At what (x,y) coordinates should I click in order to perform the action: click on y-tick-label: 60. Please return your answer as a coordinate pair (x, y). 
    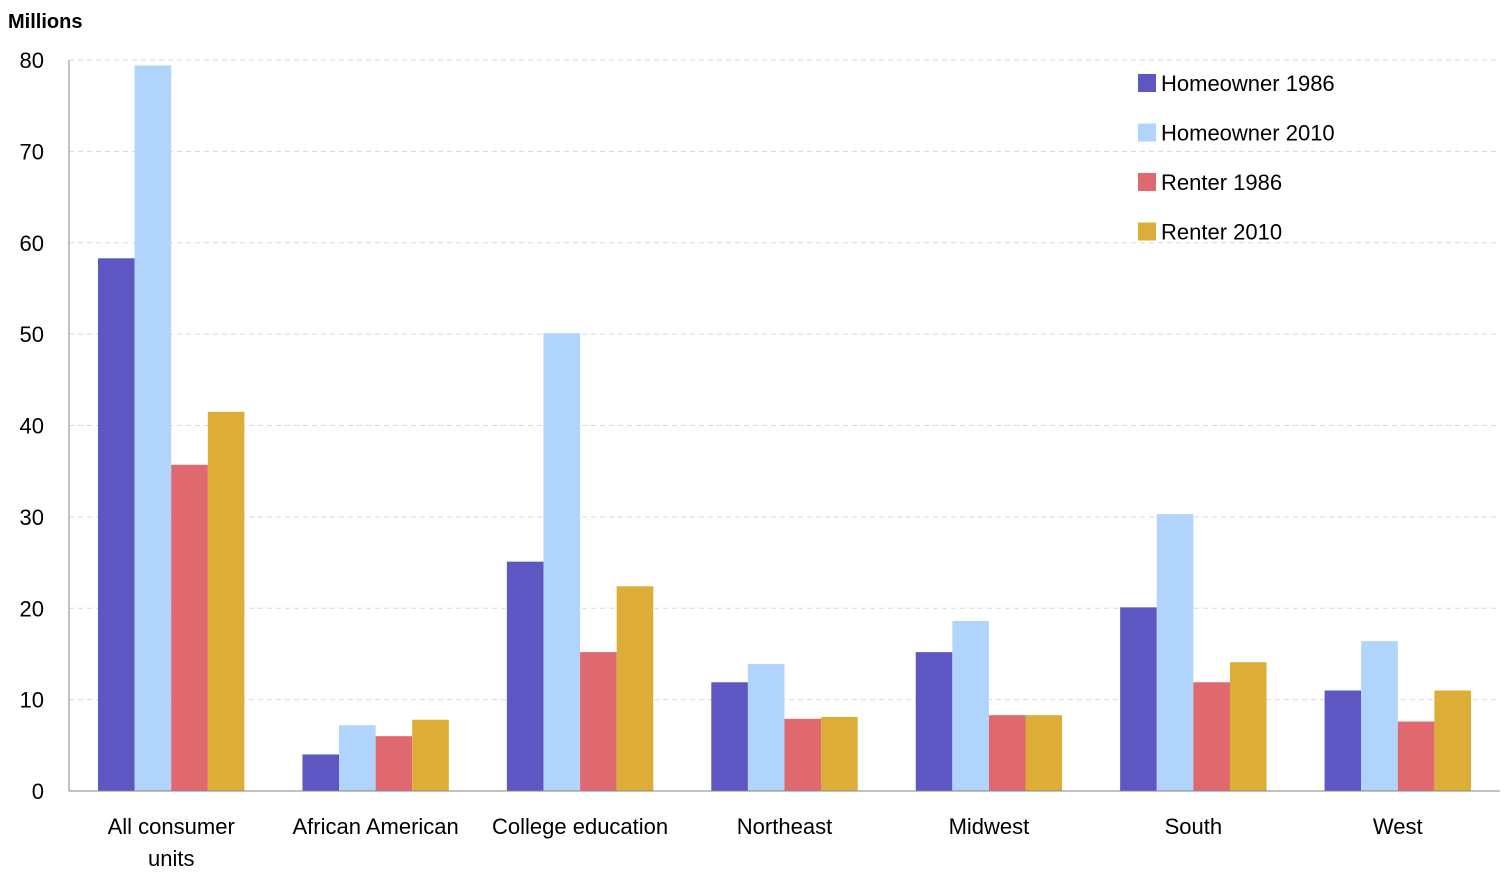
    Looking at the image, I should click on (32, 243).